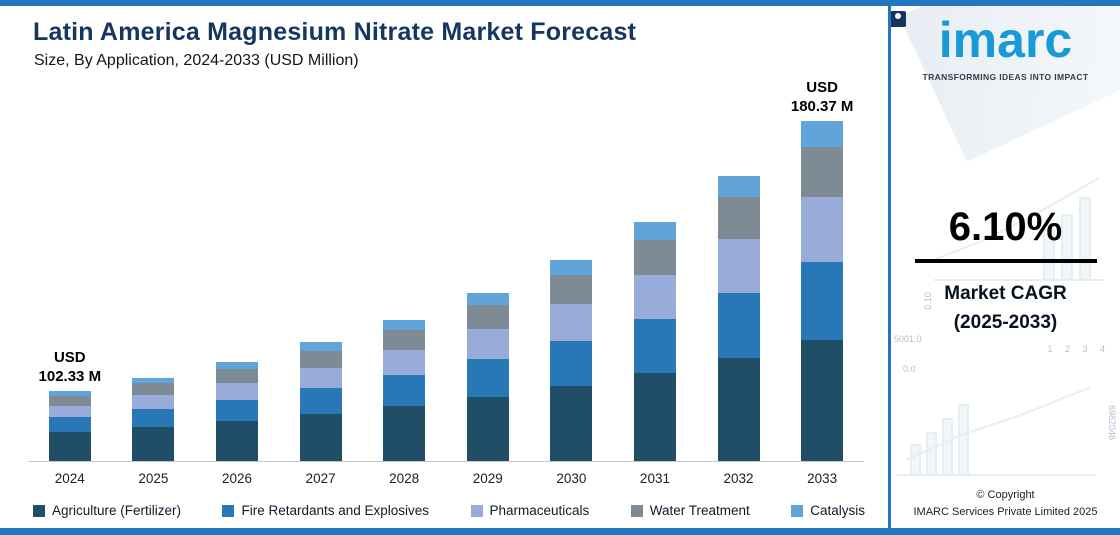 This screenshot has width=1120, height=535. I want to click on watermark-number: 6982048, so click(1112, 423).